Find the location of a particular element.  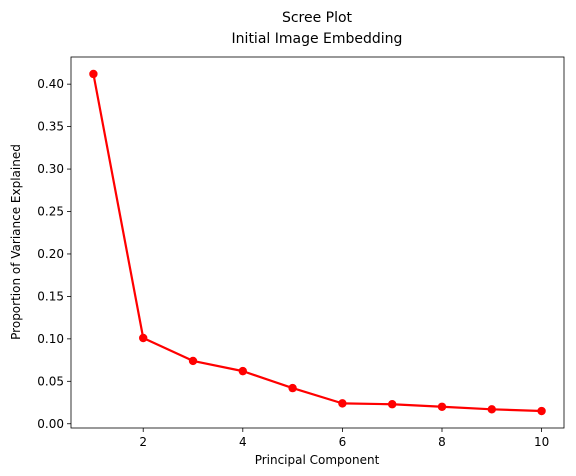

y-tick-label: 0.25 is located at coordinates (50, 212).